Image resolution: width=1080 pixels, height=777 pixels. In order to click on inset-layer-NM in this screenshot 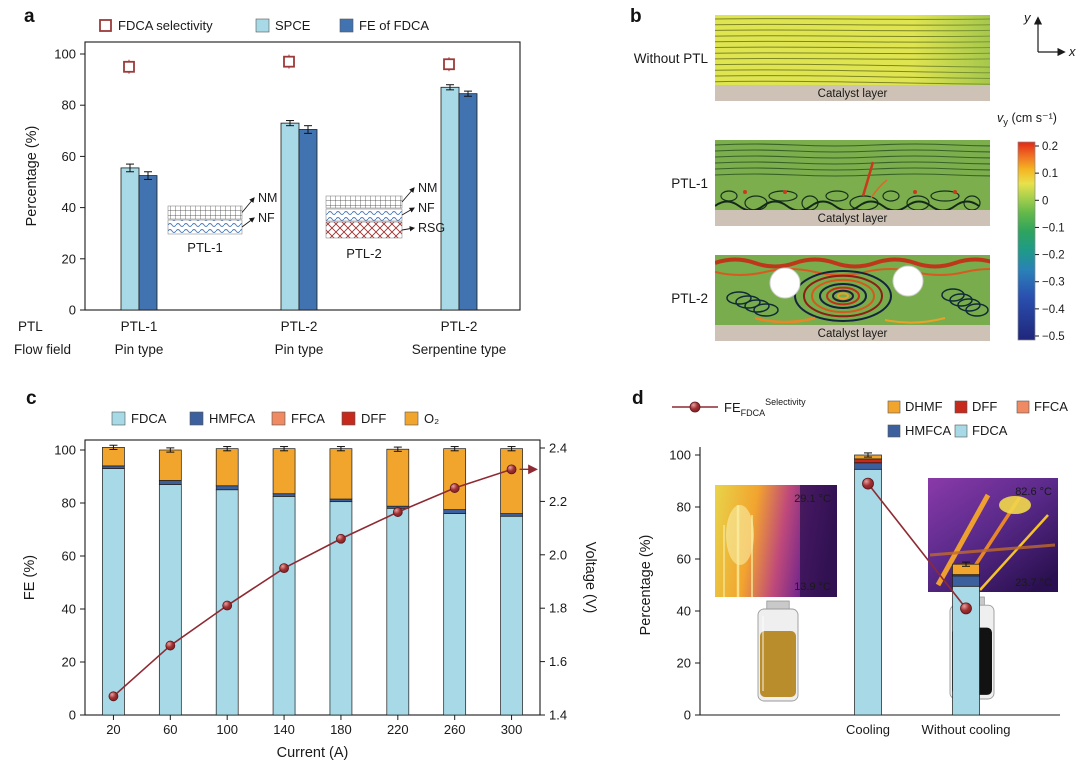, I will do `click(205, 212)`.